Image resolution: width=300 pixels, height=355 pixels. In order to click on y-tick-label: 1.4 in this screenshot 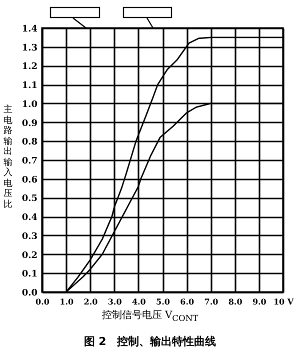, I will do `click(30, 29)`.